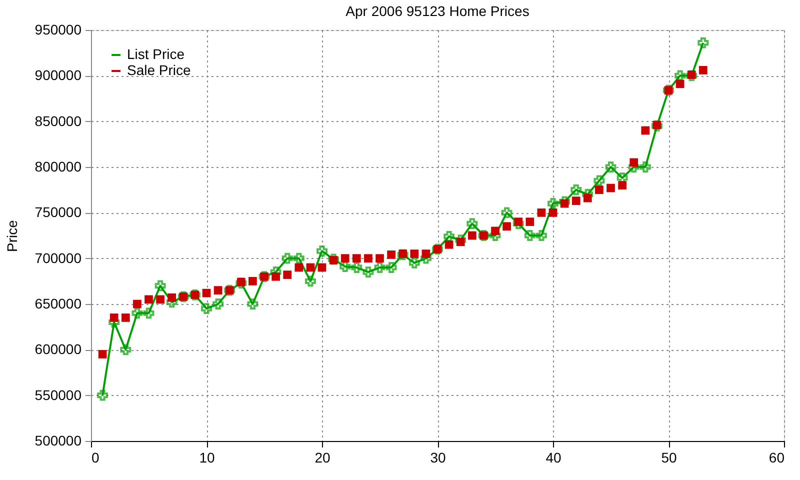 The image size is (800, 480). I want to click on y-tick-label: 650000, so click(58, 304).